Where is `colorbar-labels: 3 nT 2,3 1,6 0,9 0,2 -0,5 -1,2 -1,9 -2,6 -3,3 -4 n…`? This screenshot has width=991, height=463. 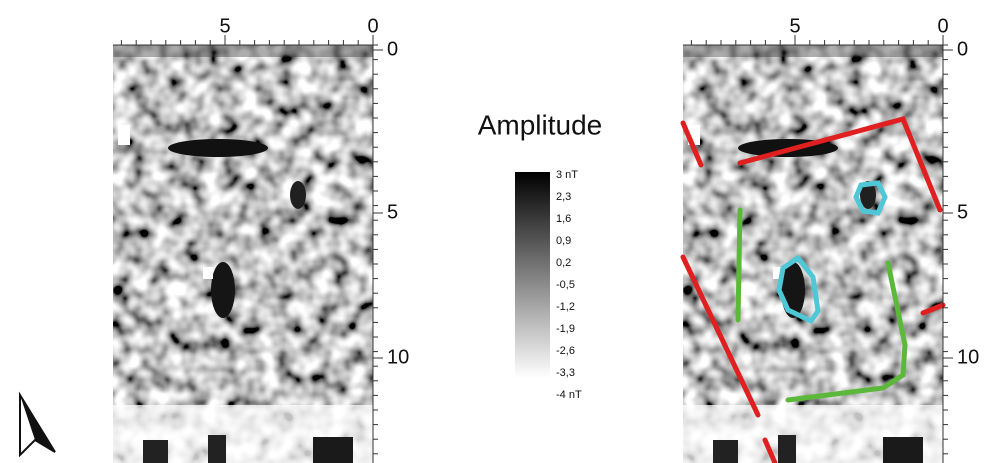 colorbar-labels: 3 nT 2,3 1,6 0,9 0,2 -0,5 -1,2 -1,9 -2,6 -3,3 -4 n… is located at coordinates (569, 285).